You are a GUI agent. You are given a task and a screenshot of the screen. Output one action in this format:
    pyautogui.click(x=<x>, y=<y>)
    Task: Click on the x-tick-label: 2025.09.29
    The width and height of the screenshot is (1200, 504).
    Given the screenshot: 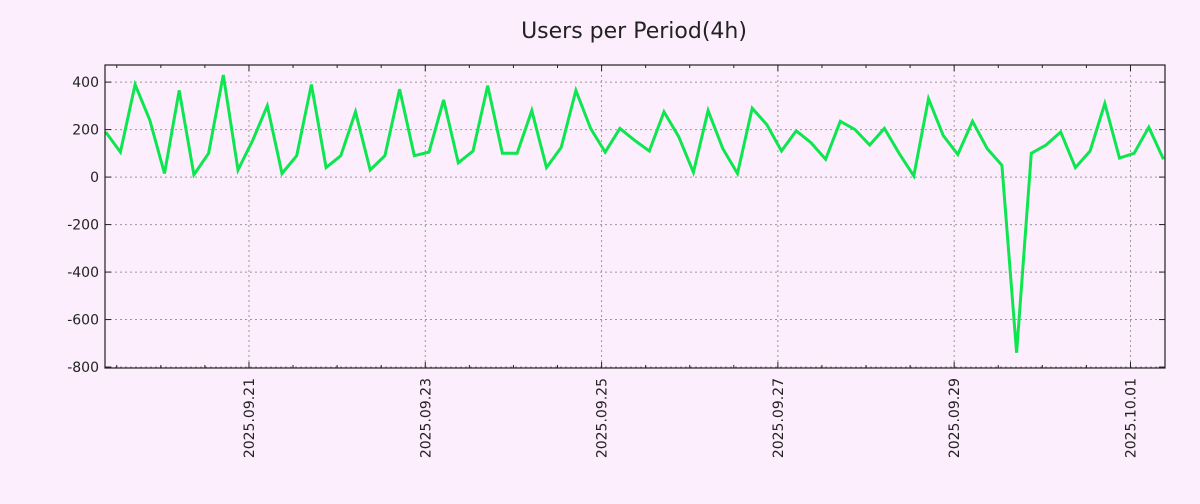 What is the action you would take?
    pyautogui.click(x=955, y=418)
    